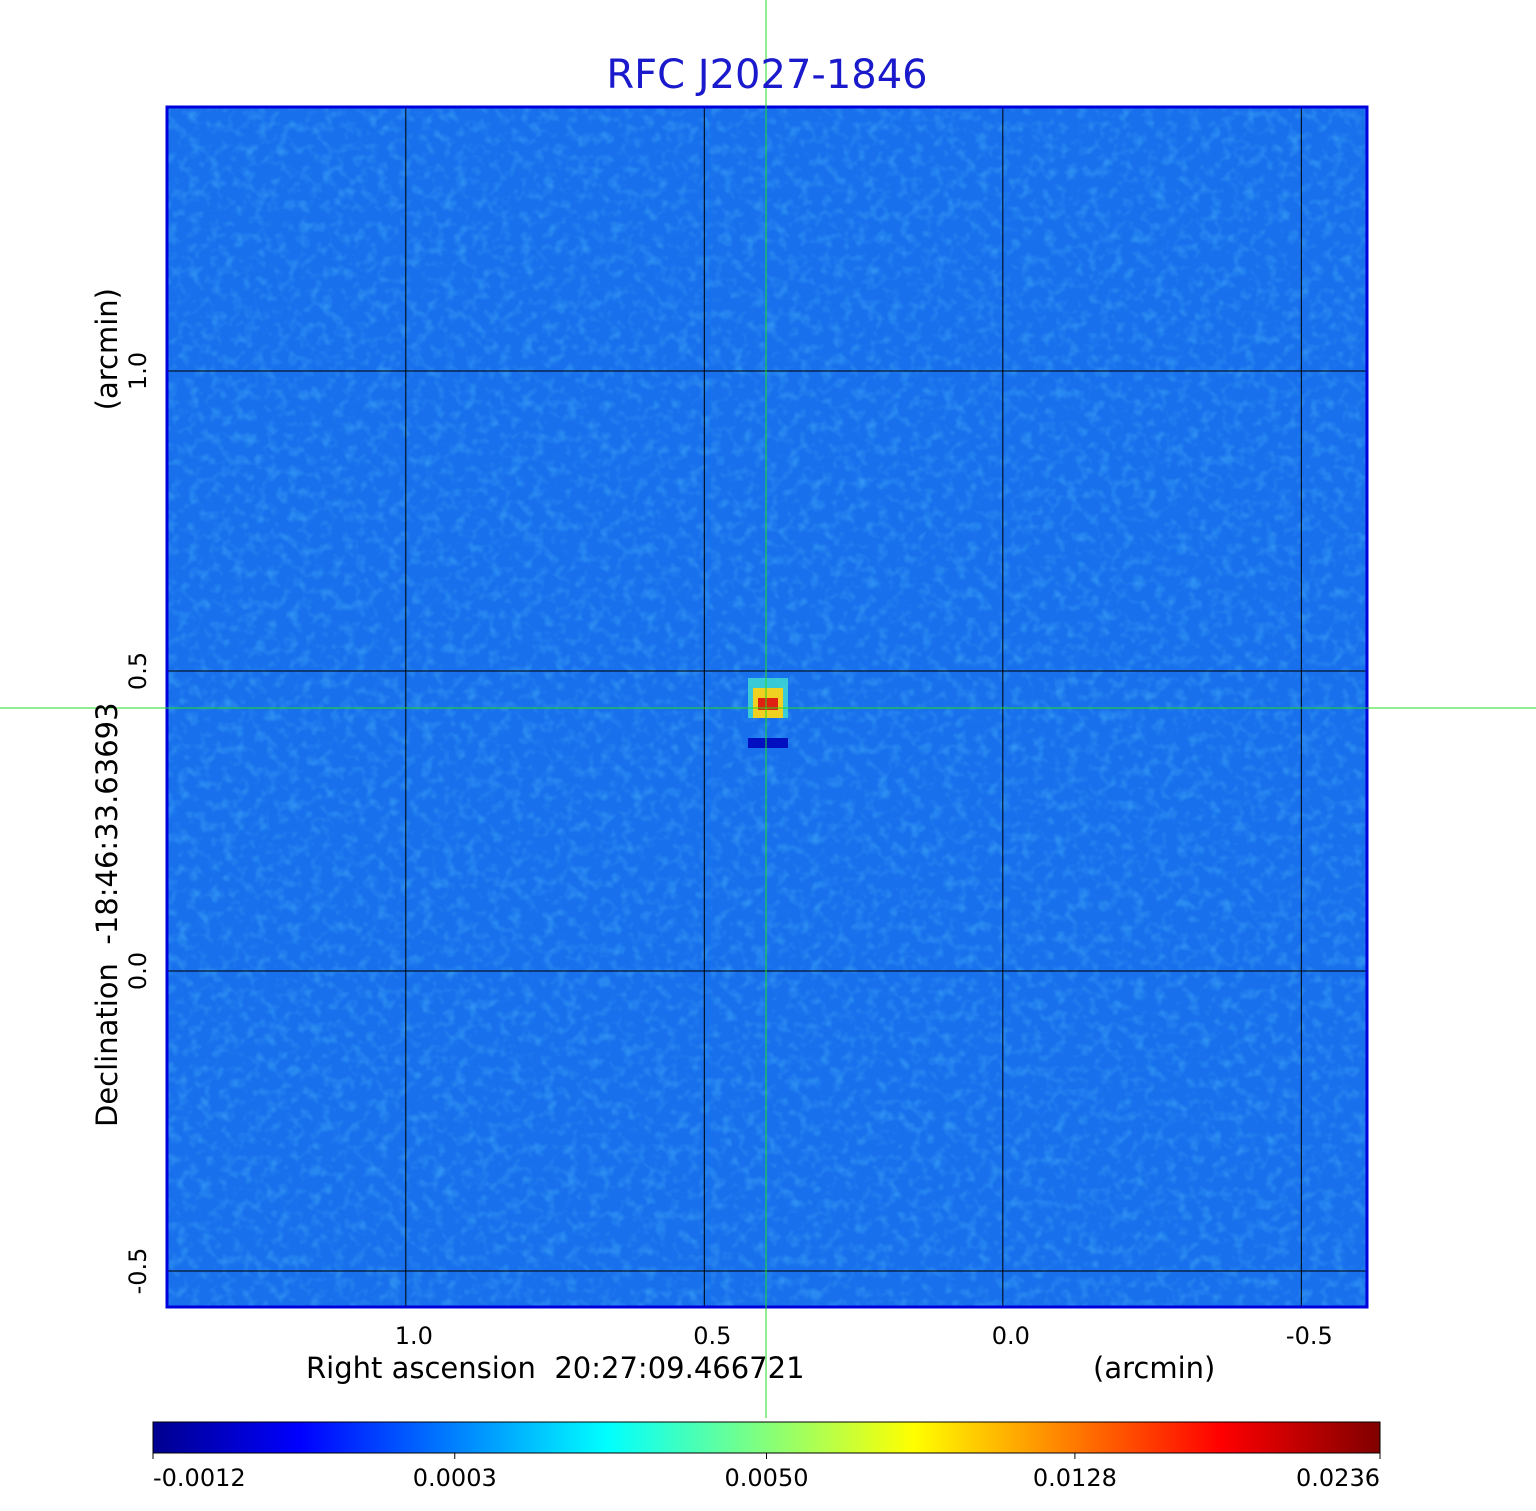 The width and height of the screenshot is (1536, 1511). What do you see at coordinates (1154, 1368) in the screenshot?
I see `x-axis-unit: (arcmin)` at bounding box center [1154, 1368].